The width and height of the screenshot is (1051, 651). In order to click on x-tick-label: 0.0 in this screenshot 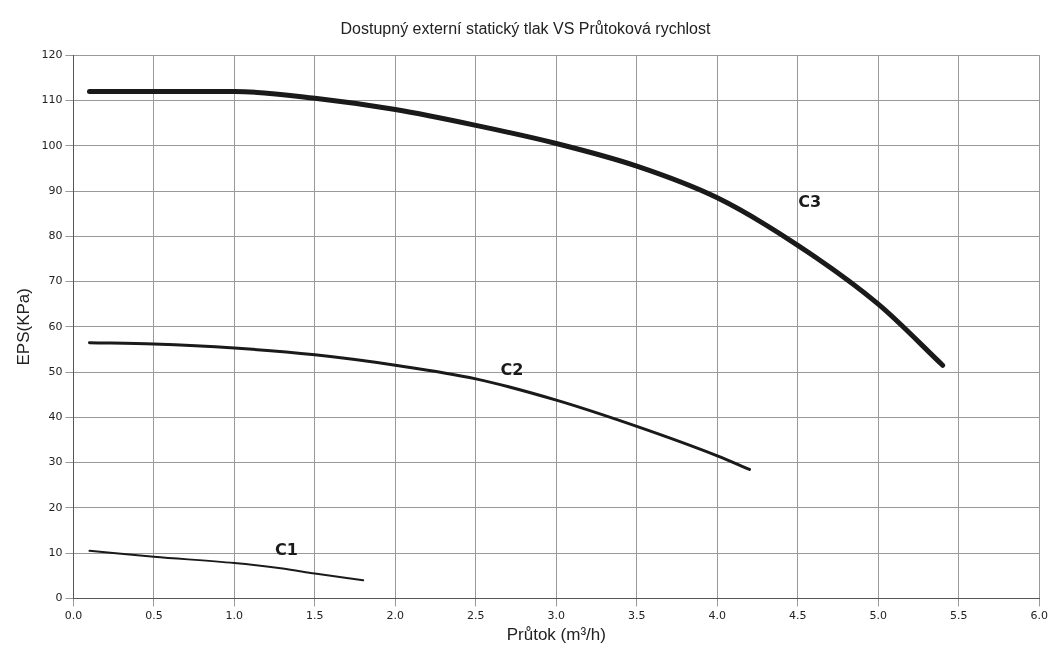, I will do `click(73, 615)`.